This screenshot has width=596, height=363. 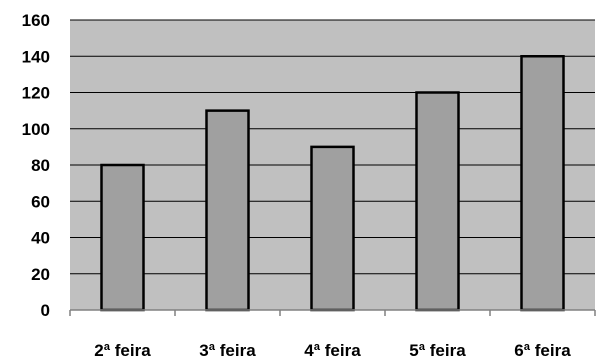 I want to click on x-category-label: 3ª feira, so click(x=227, y=350).